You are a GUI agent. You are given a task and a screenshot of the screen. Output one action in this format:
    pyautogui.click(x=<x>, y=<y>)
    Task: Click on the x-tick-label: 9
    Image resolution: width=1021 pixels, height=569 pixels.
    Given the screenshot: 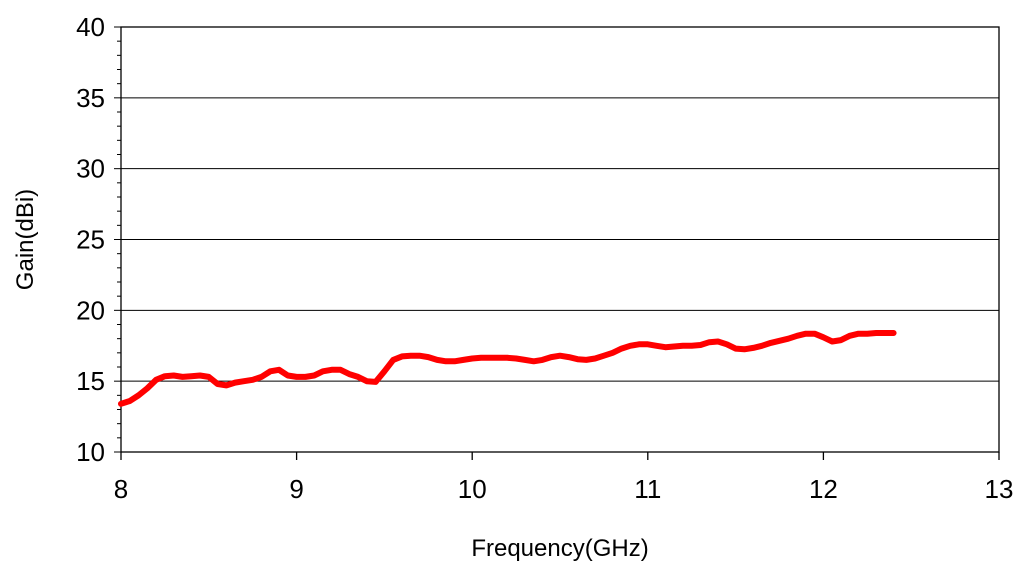 What is the action you would take?
    pyautogui.click(x=296, y=489)
    